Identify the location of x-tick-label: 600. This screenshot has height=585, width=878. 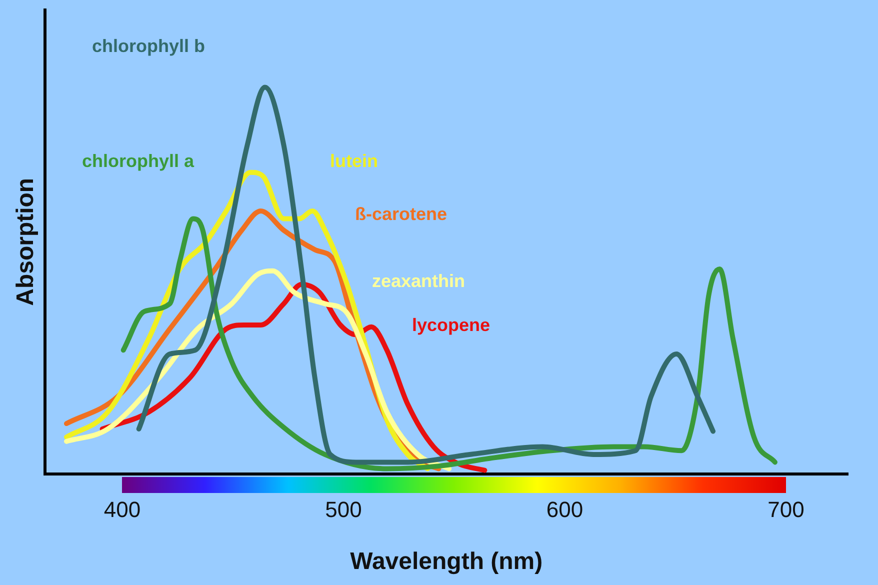
(565, 509).